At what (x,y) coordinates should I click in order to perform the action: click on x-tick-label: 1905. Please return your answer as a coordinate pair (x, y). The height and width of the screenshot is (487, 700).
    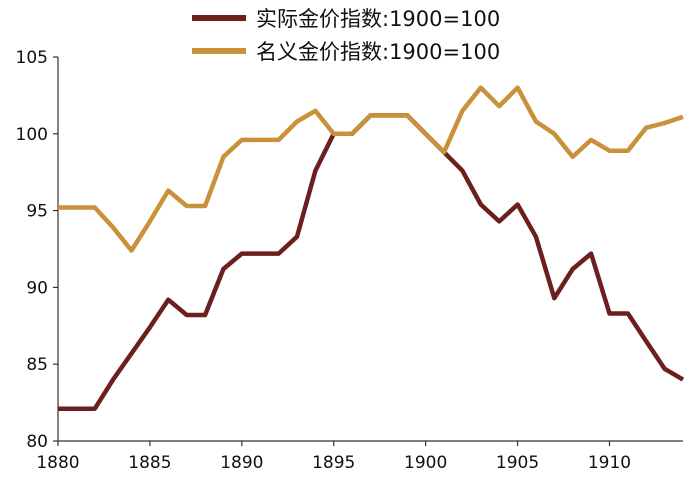
    Looking at the image, I should click on (517, 463).